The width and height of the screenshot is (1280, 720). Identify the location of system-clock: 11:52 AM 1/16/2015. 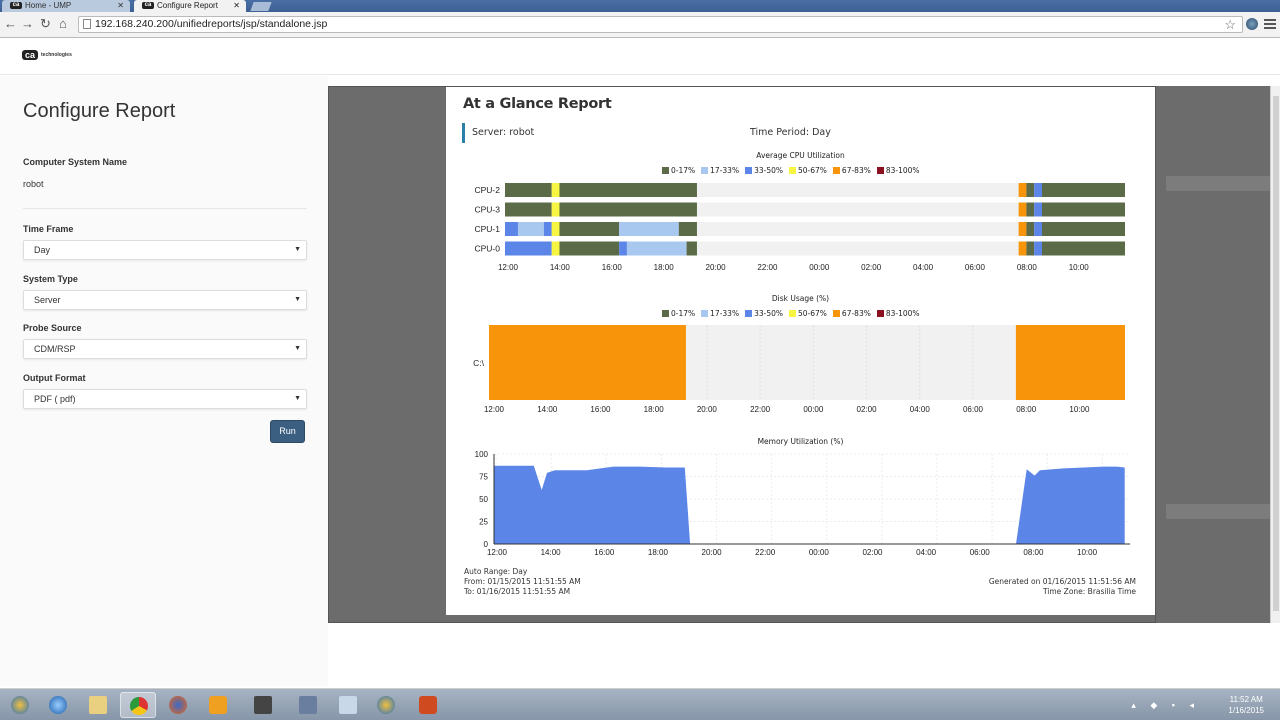
(1246, 705).